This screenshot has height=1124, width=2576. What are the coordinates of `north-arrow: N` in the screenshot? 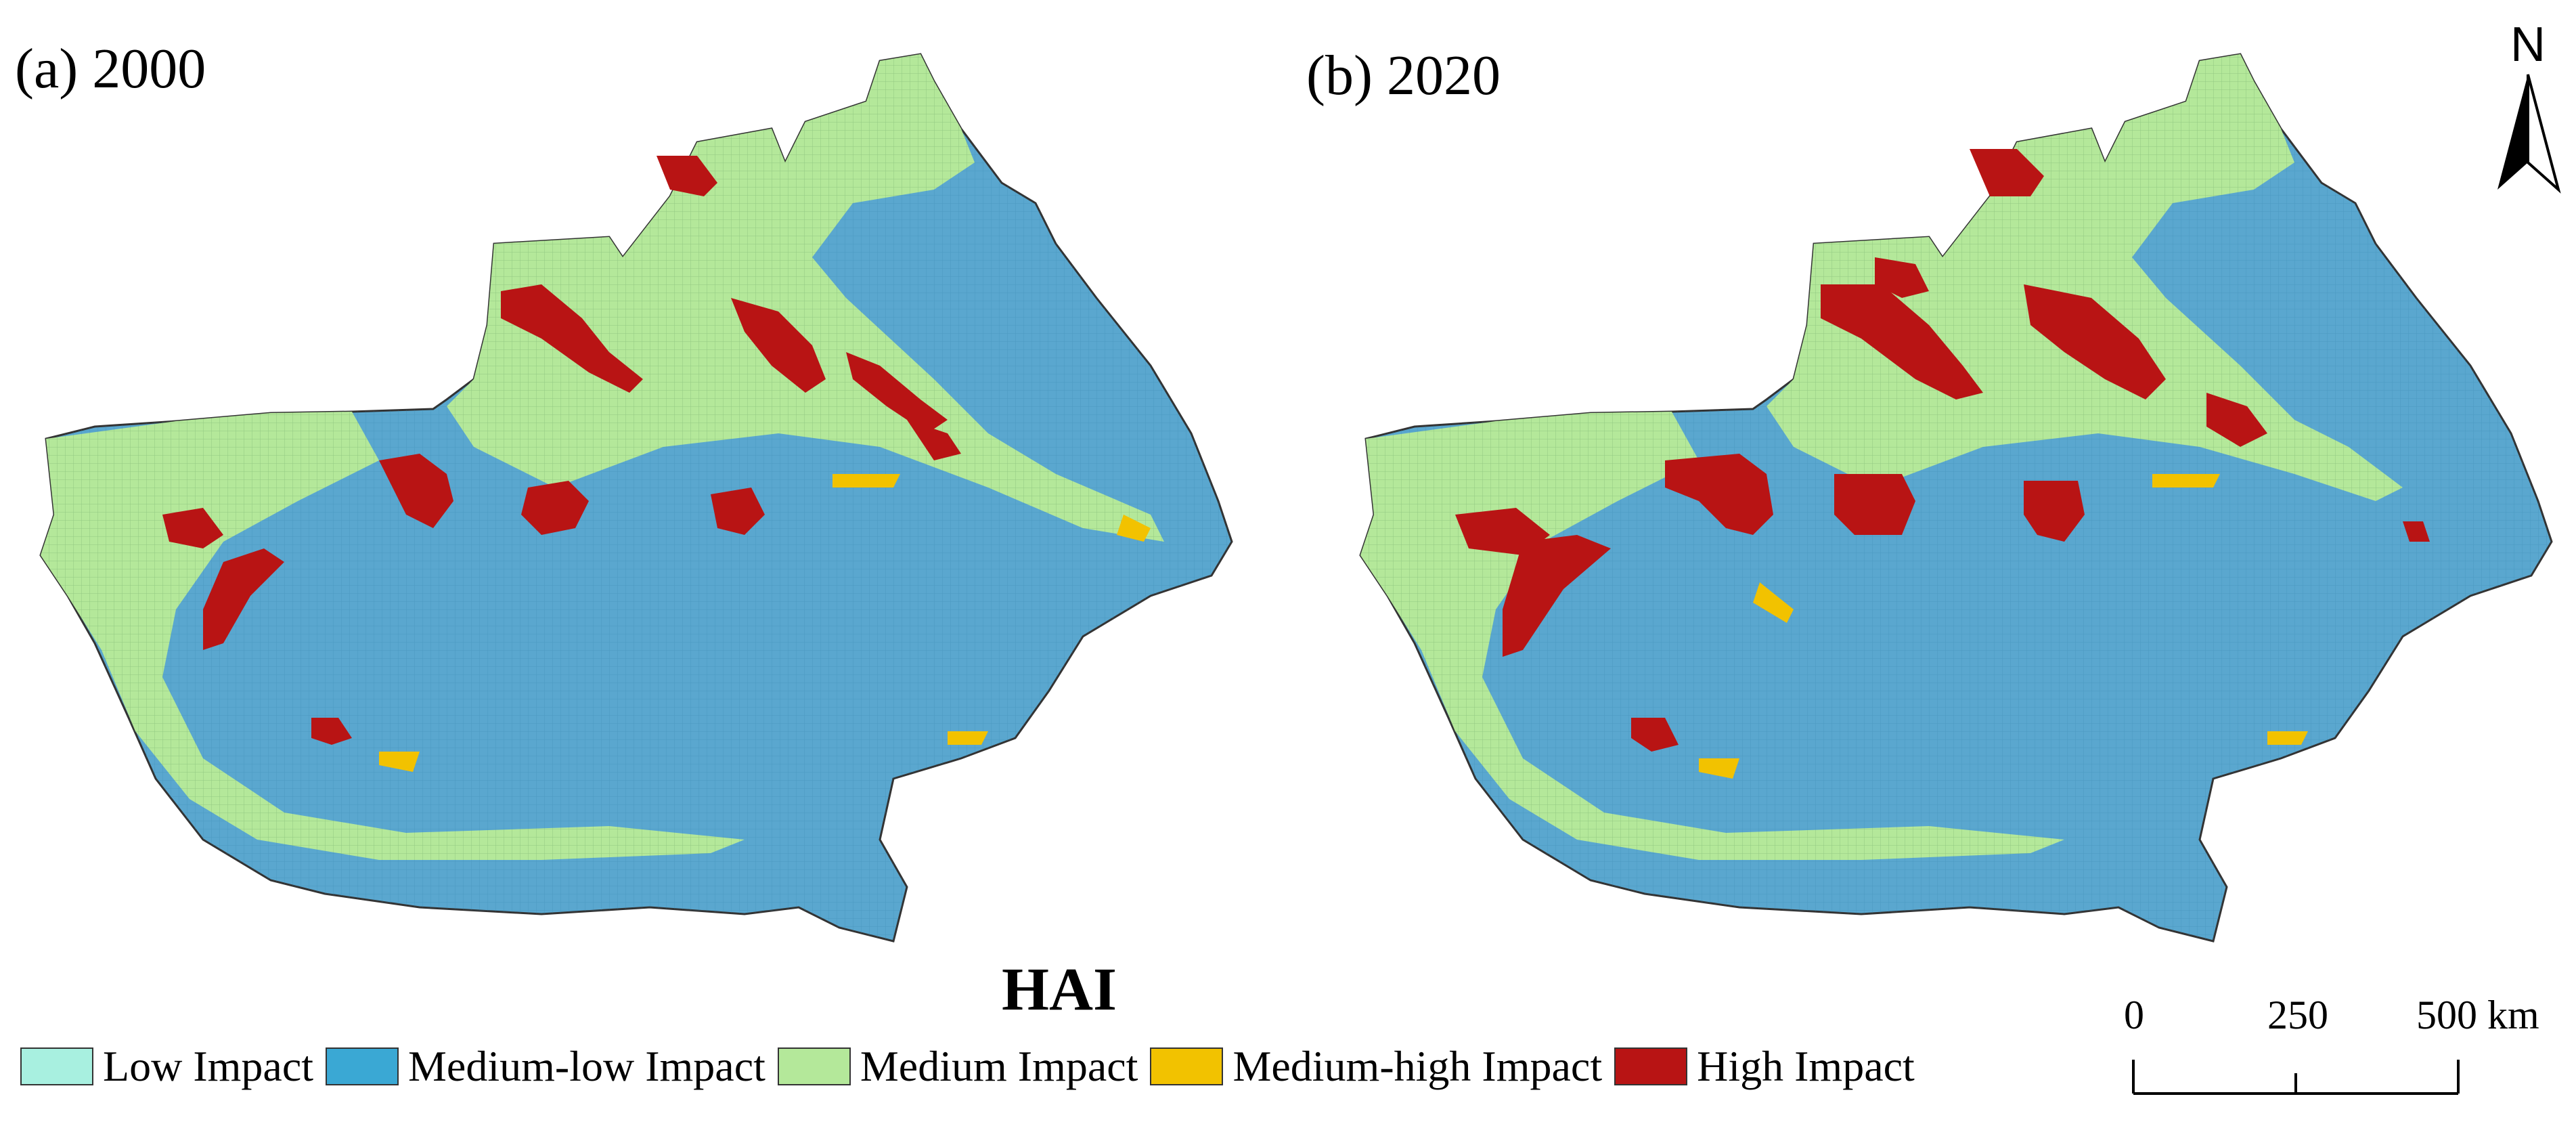 It's located at (2528, 111).